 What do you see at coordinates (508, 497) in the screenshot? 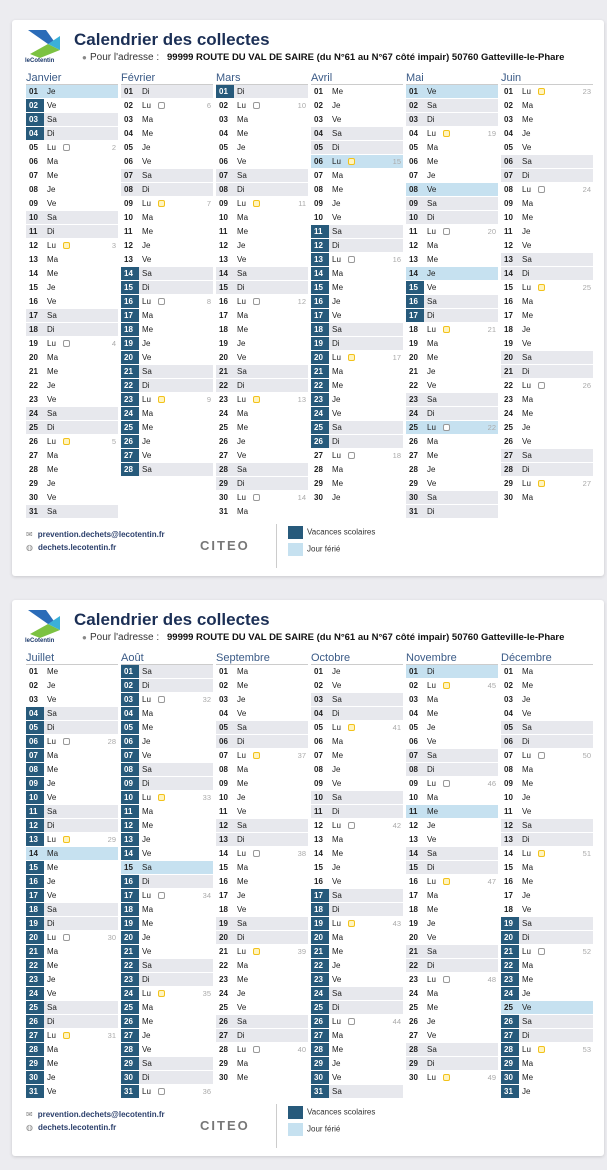
I see `day-number: 30` at bounding box center [508, 497].